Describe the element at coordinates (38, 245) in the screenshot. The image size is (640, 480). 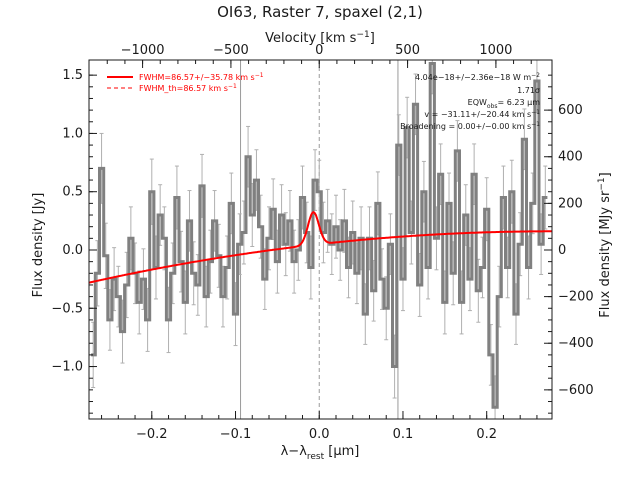
I see `y-axis-label: Flux density [Jy]` at that location.